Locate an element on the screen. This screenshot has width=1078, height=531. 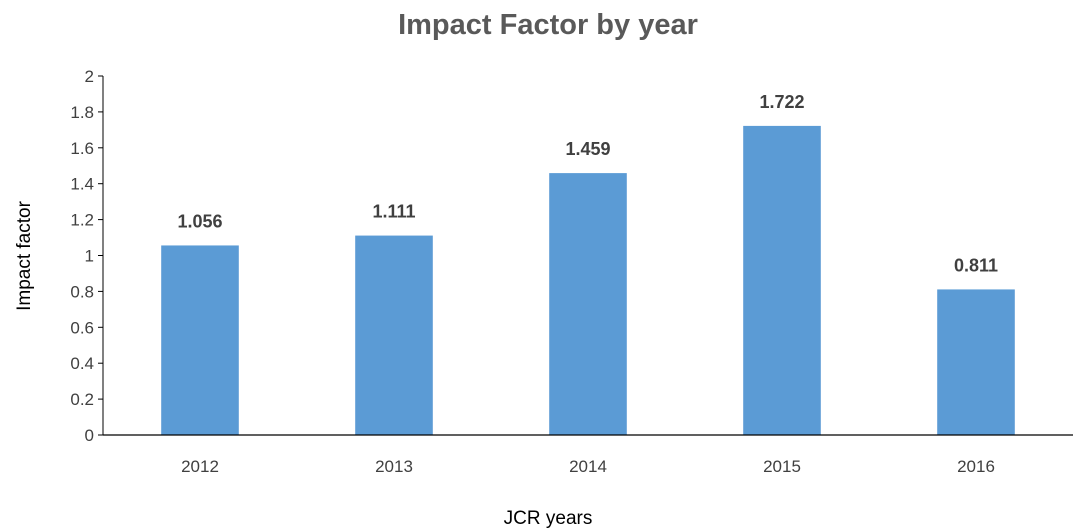
x-tick-label: 2016 is located at coordinates (976, 466).